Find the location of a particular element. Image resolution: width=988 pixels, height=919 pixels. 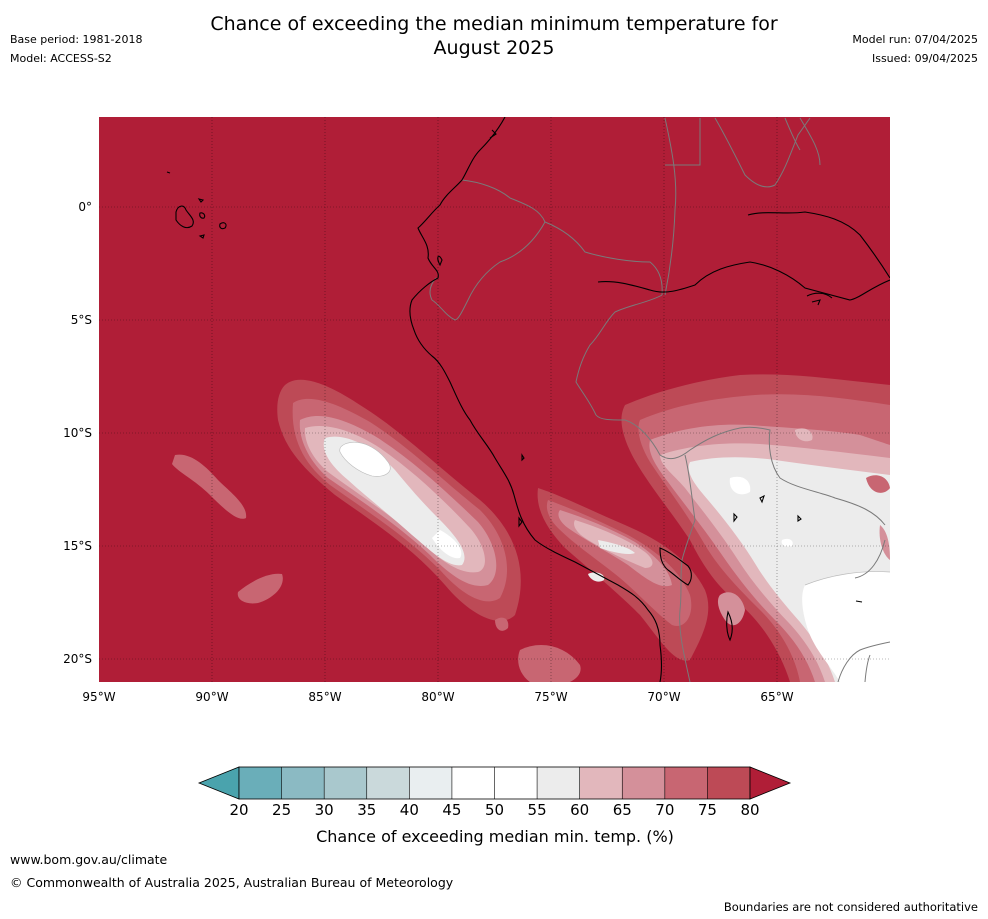

base-period-text: Base period: 1981-2018 is located at coordinates (76, 39).